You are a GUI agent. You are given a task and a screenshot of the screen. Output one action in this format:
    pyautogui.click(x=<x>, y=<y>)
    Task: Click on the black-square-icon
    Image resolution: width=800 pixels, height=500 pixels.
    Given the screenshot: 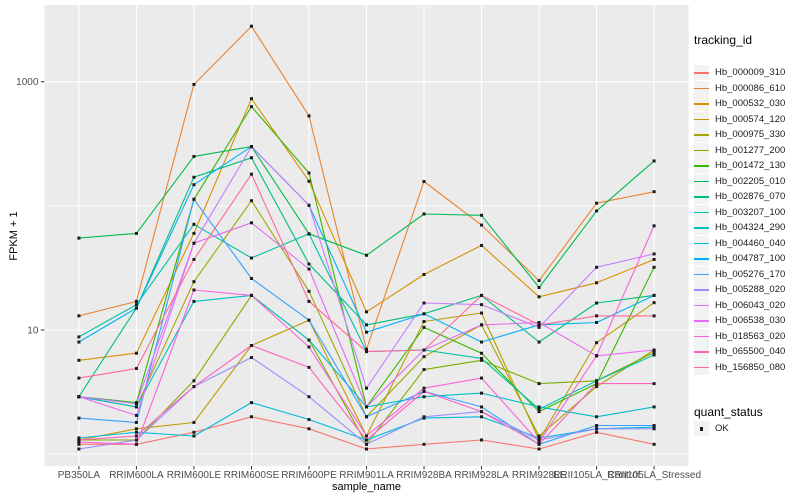 What is the action you would take?
    pyautogui.click(x=701, y=428)
    